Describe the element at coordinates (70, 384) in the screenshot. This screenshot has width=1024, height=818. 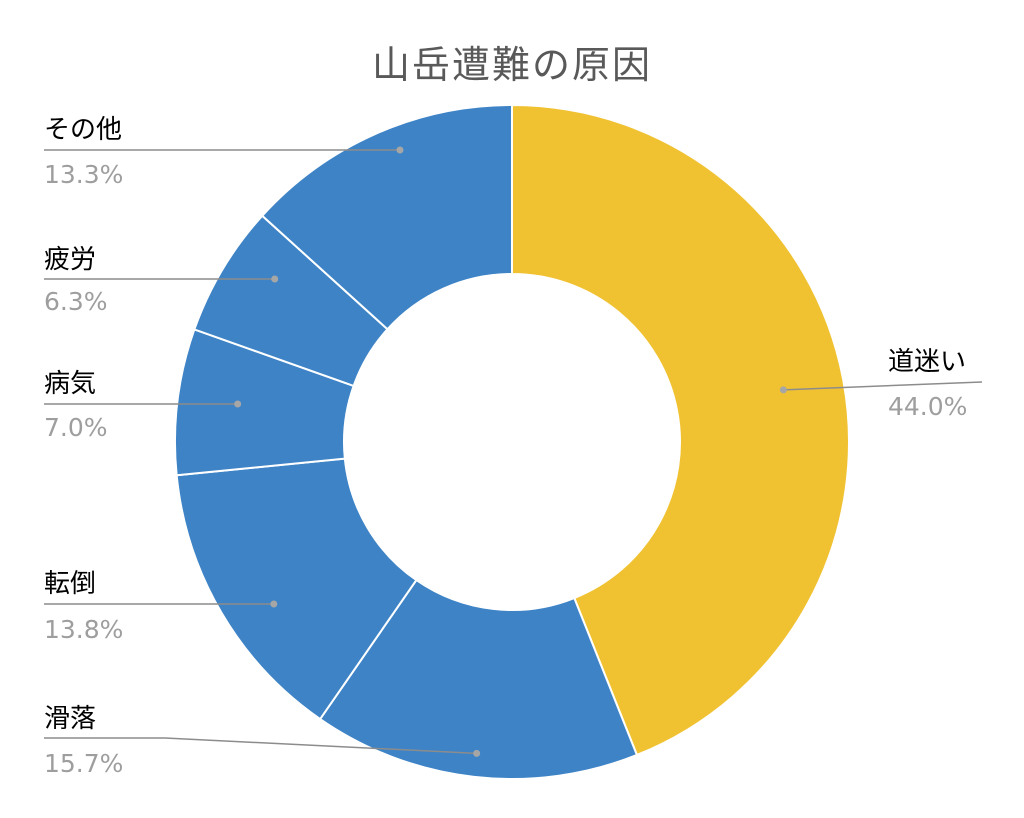
I see `category-label-4: 病気` at that location.